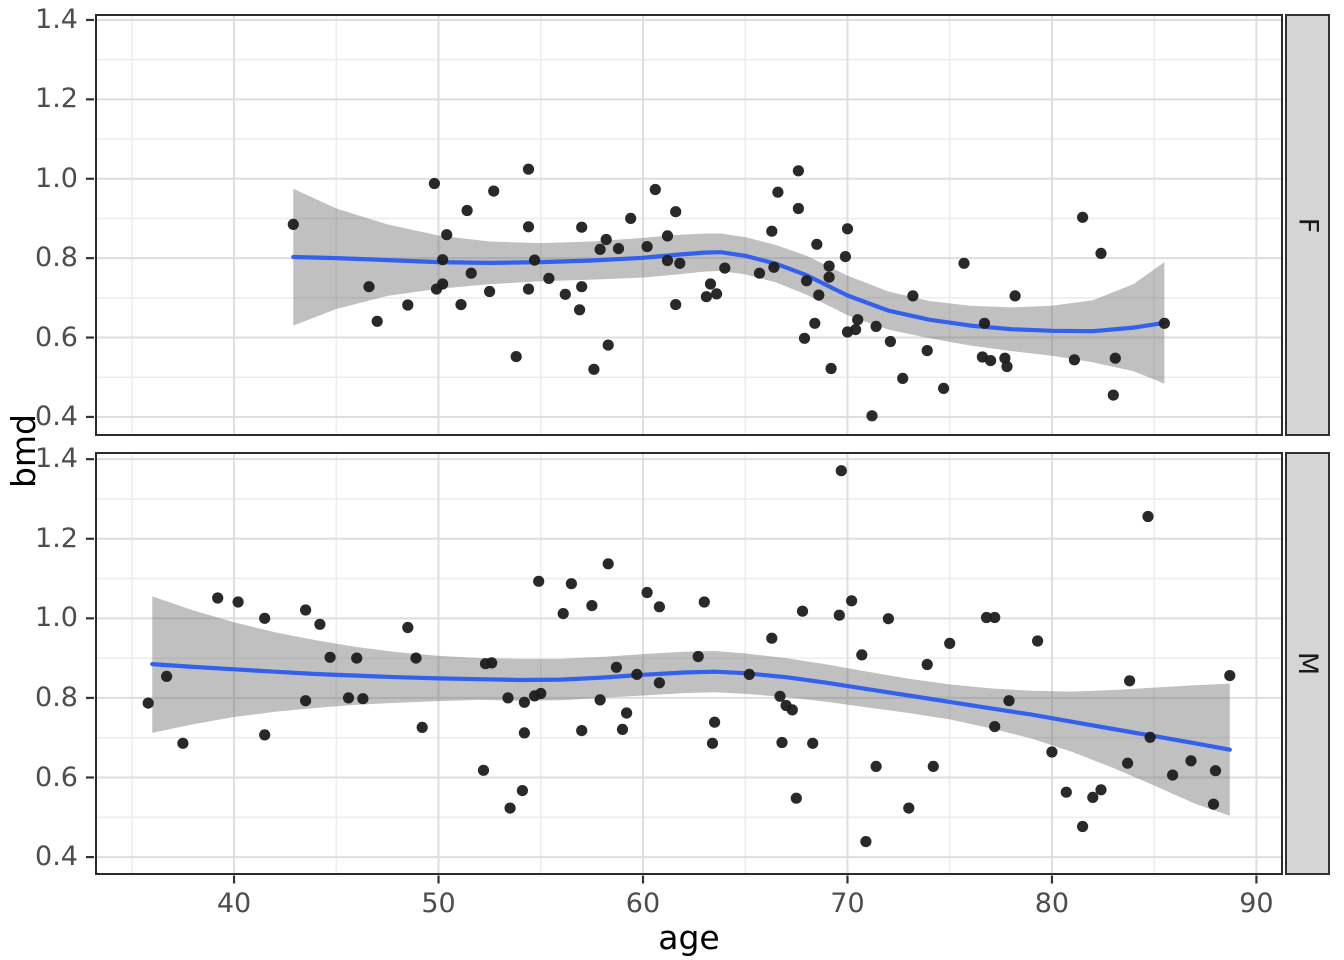 The width and height of the screenshot is (1344, 960). What do you see at coordinates (438, 903) in the screenshot?
I see `x-tick-label: 50` at bounding box center [438, 903].